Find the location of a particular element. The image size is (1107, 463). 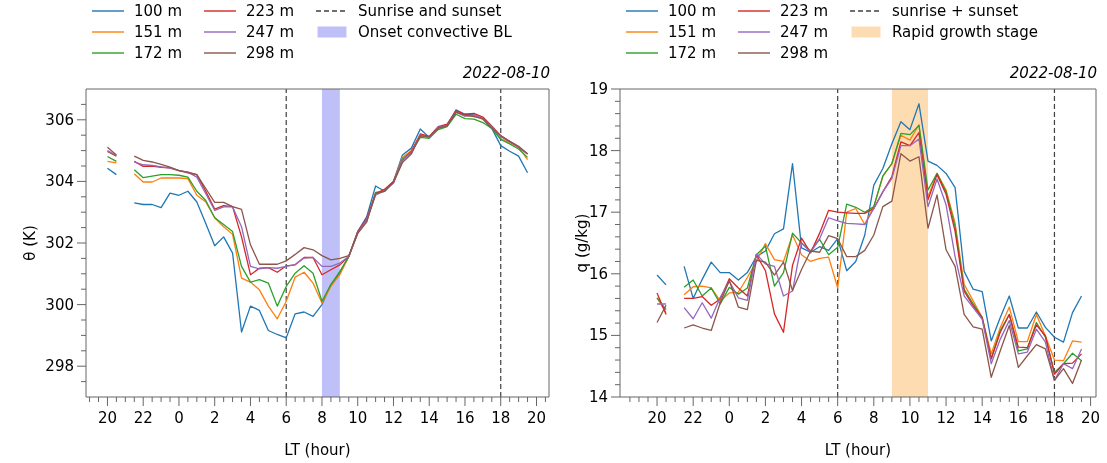

legend-label: Rapid growth stage is located at coordinates (965, 31).